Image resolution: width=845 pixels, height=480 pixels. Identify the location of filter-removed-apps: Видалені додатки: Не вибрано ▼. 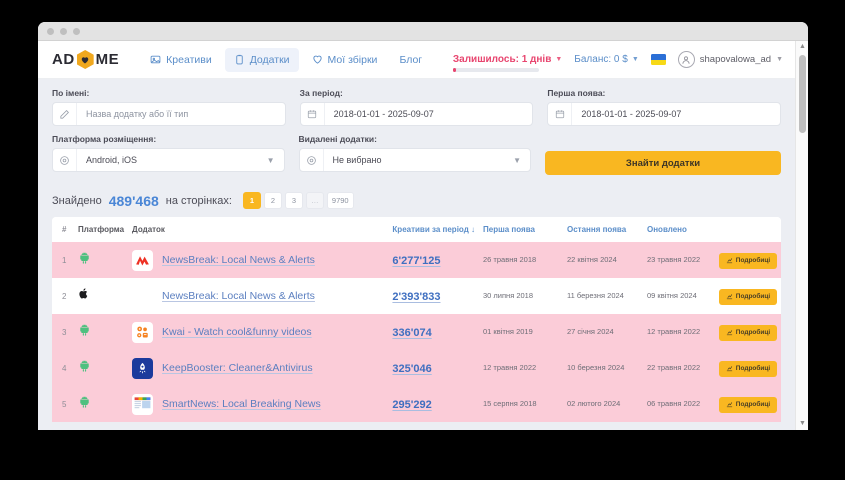
(414, 154).